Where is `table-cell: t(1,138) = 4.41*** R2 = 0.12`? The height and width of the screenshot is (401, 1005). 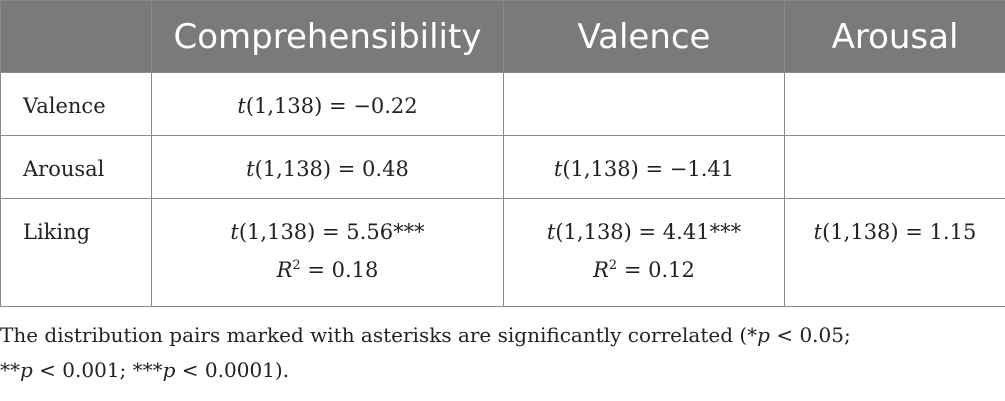
table-cell: t(1,138) = 4.41*** R2 = 0.12 is located at coordinates (644, 252).